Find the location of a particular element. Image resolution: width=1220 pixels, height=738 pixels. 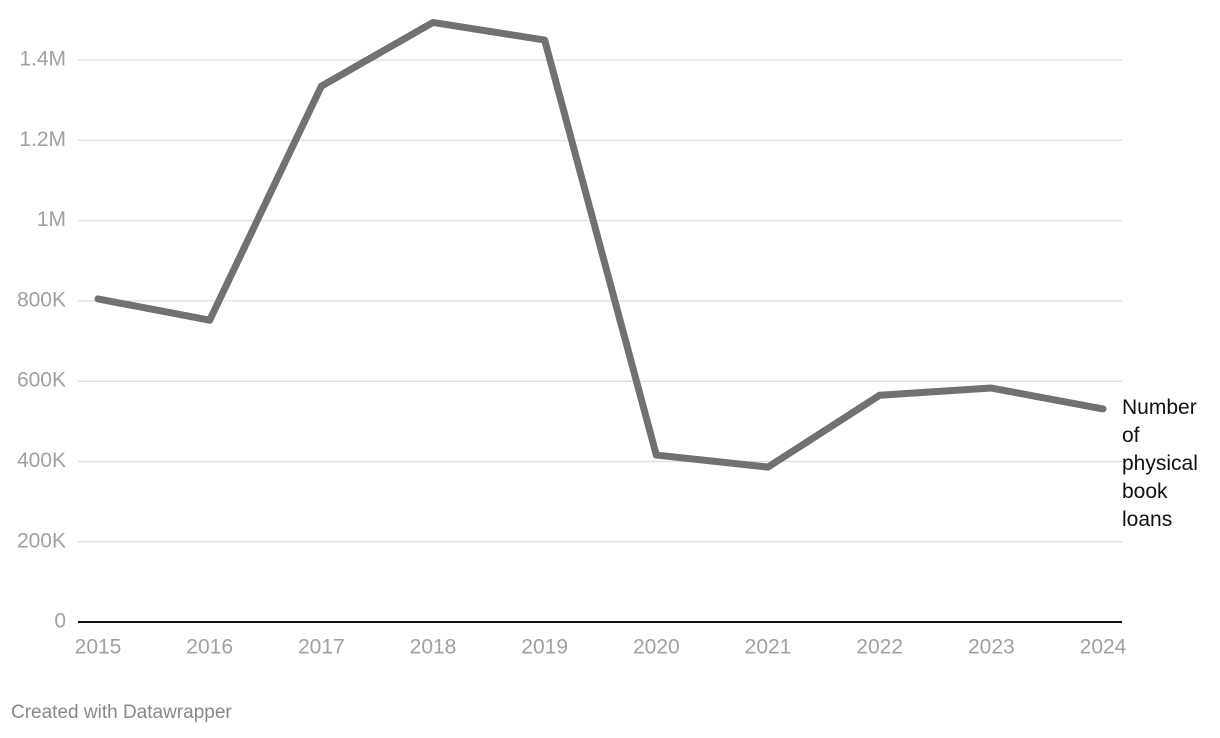

x-tick-label: 2018 is located at coordinates (433, 647).